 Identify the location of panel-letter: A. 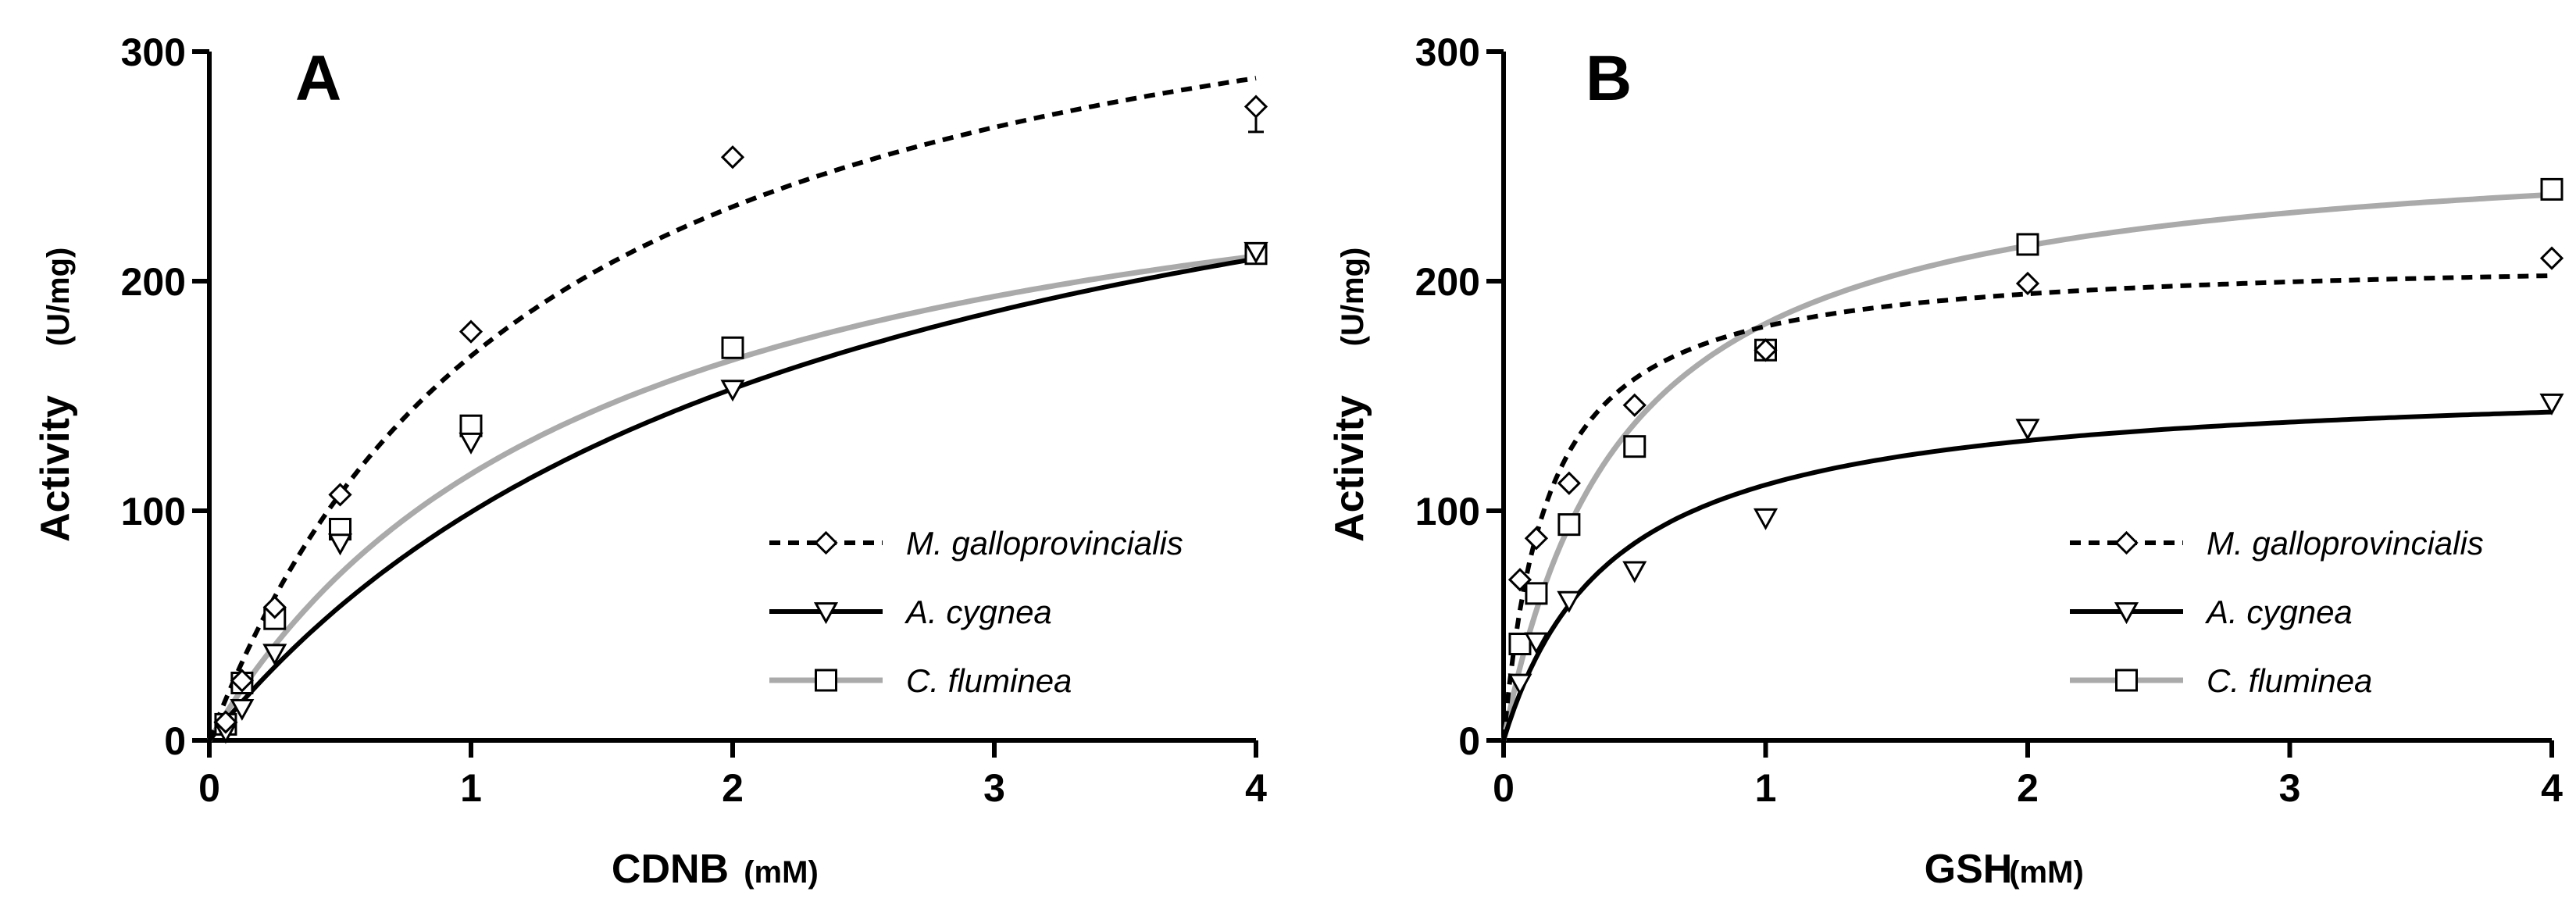
(318, 78).